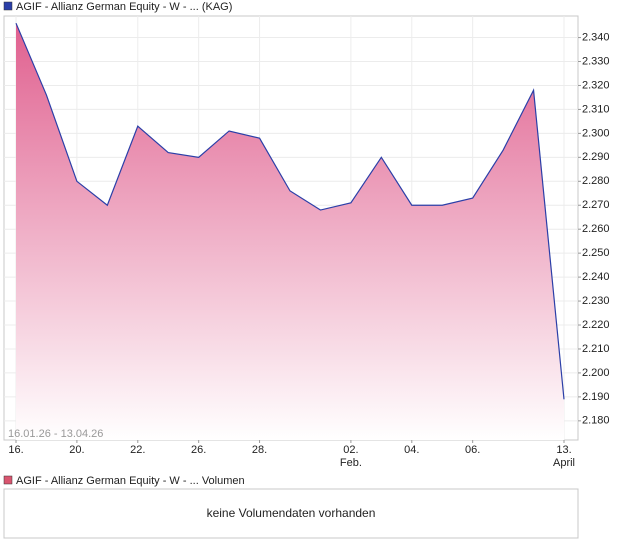  Describe the element at coordinates (198, 450) in the screenshot. I see `x-tick-label: 26.` at that location.